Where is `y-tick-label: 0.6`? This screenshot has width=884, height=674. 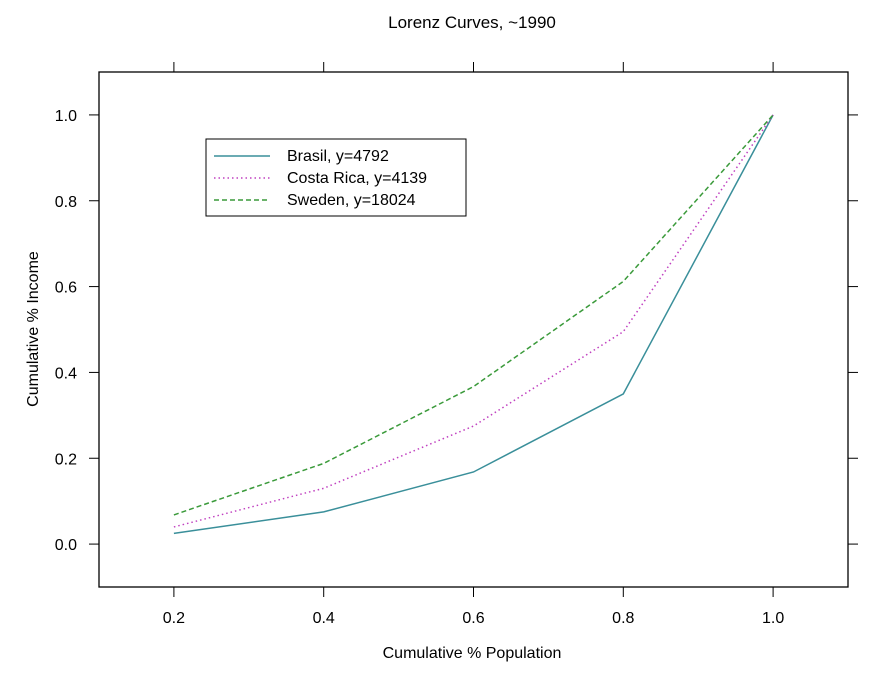 y-tick-label: 0.6 is located at coordinates (66, 288).